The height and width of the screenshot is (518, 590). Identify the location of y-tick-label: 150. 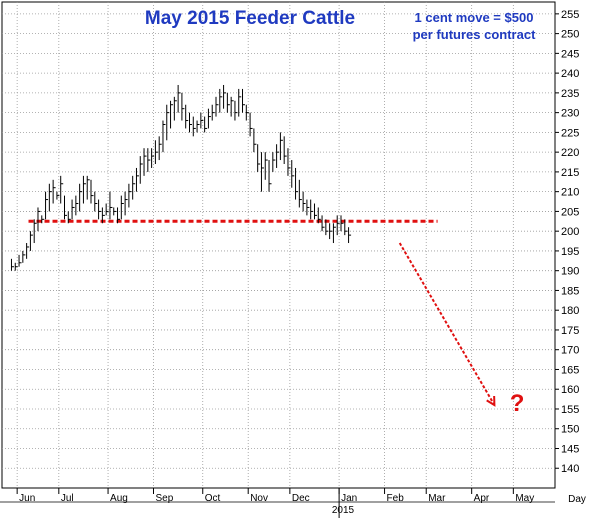
(570, 430).